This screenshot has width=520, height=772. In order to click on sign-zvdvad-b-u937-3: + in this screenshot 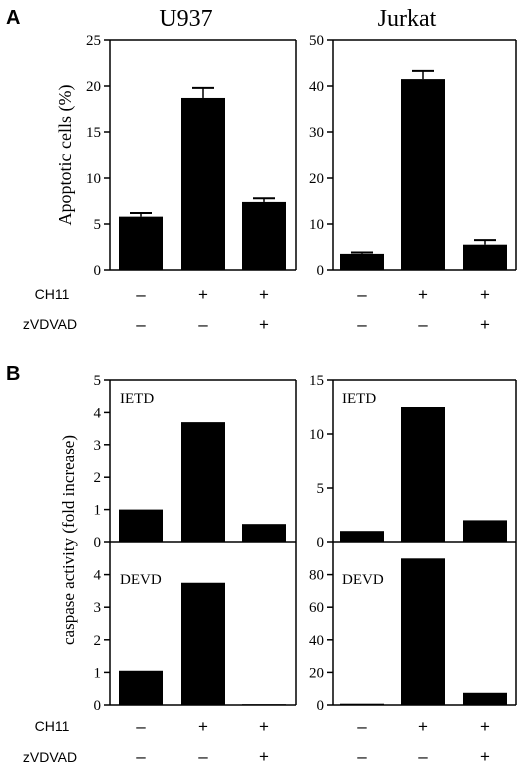, I will do `click(264, 756)`.